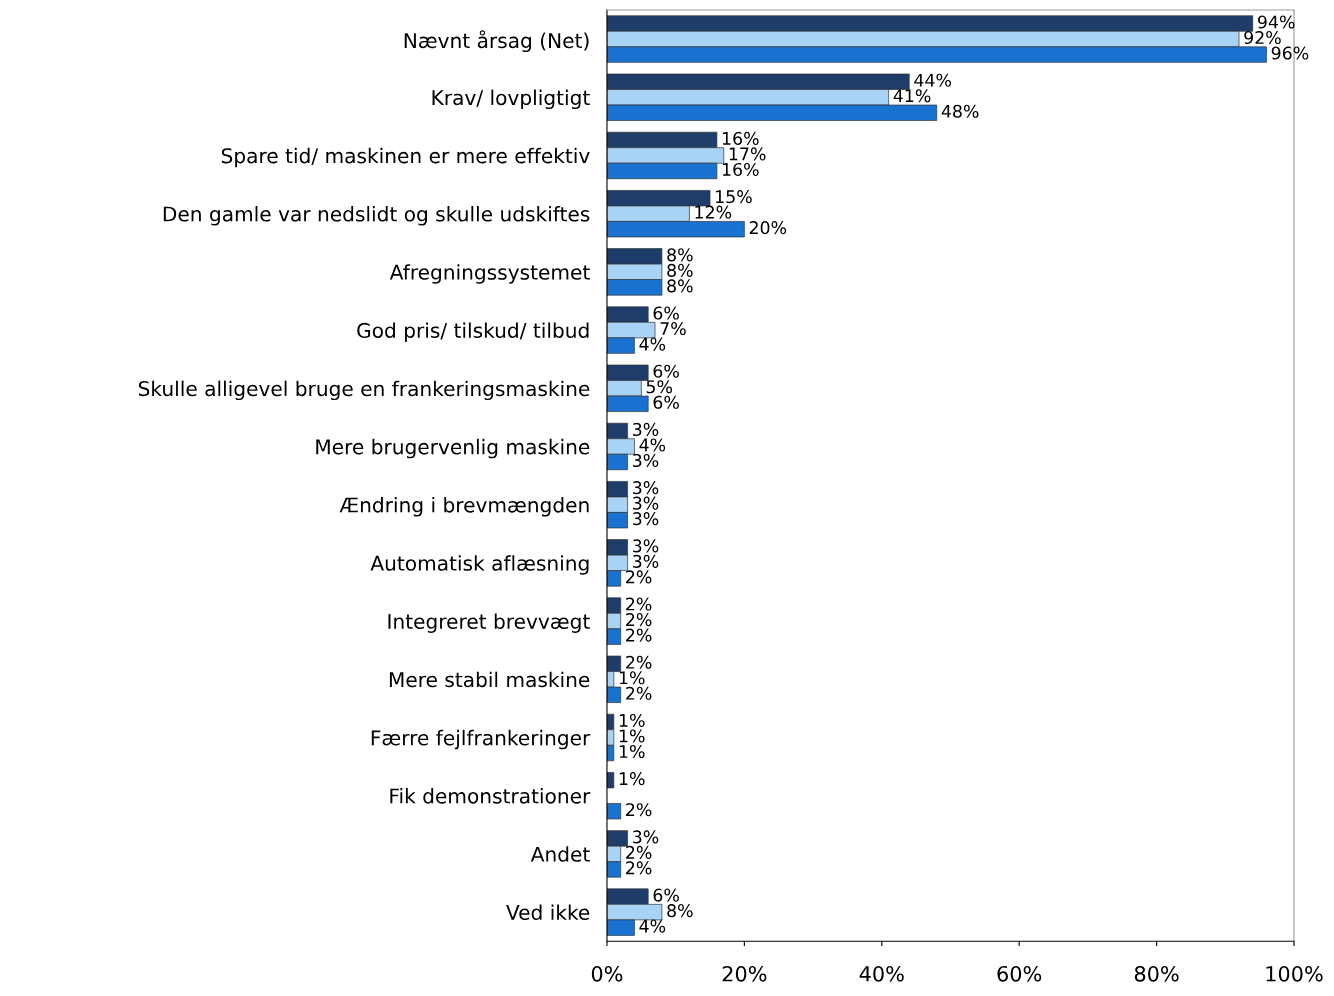 The height and width of the screenshot is (996, 1334). Describe the element at coordinates (479, 565) in the screenshot. I see `y-tick-label: Automatisk aflæsning` at that location.